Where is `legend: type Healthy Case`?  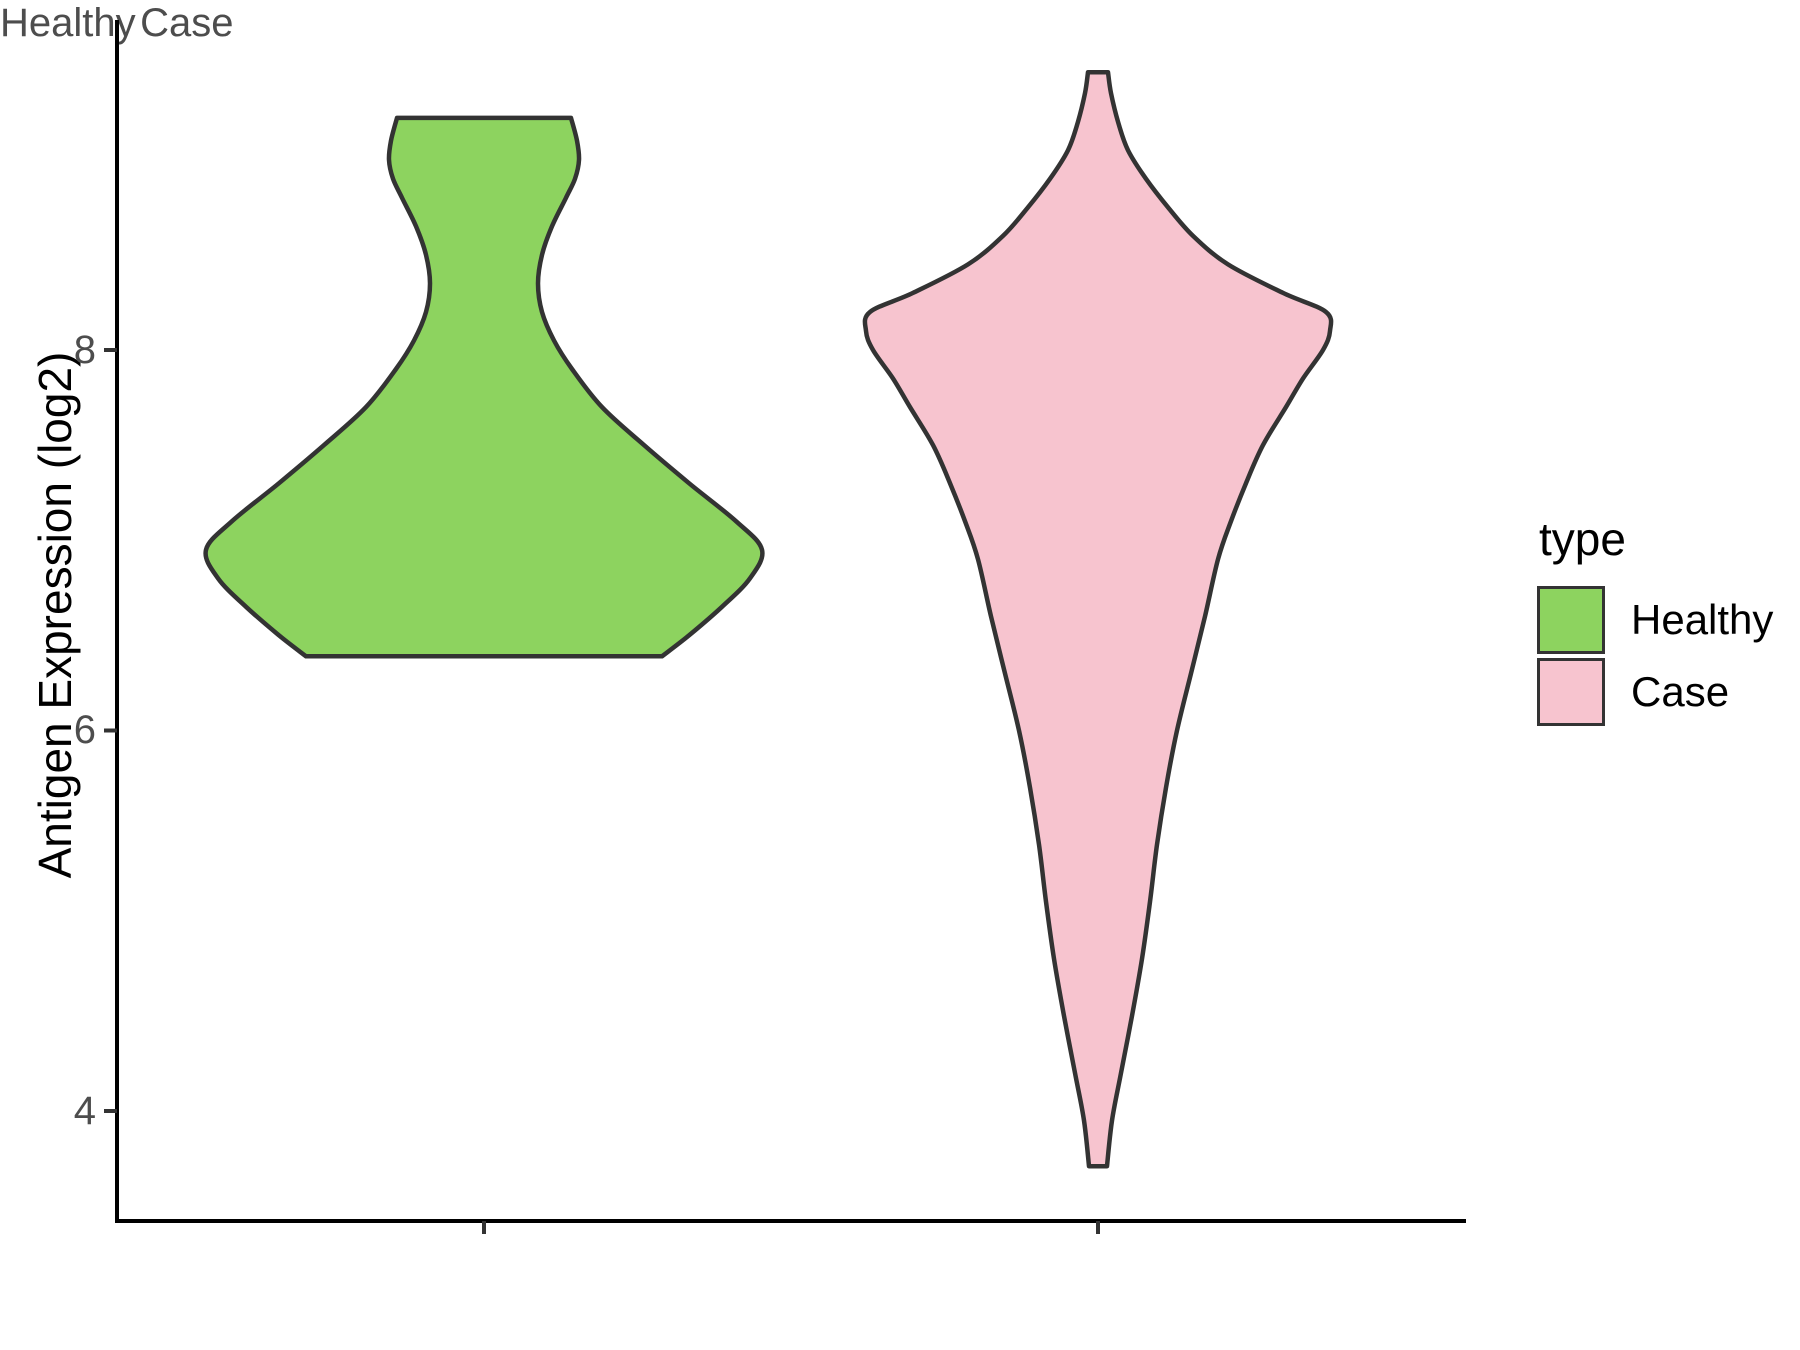 legend: type Healthy Case is located at coordinates (1668, 621).